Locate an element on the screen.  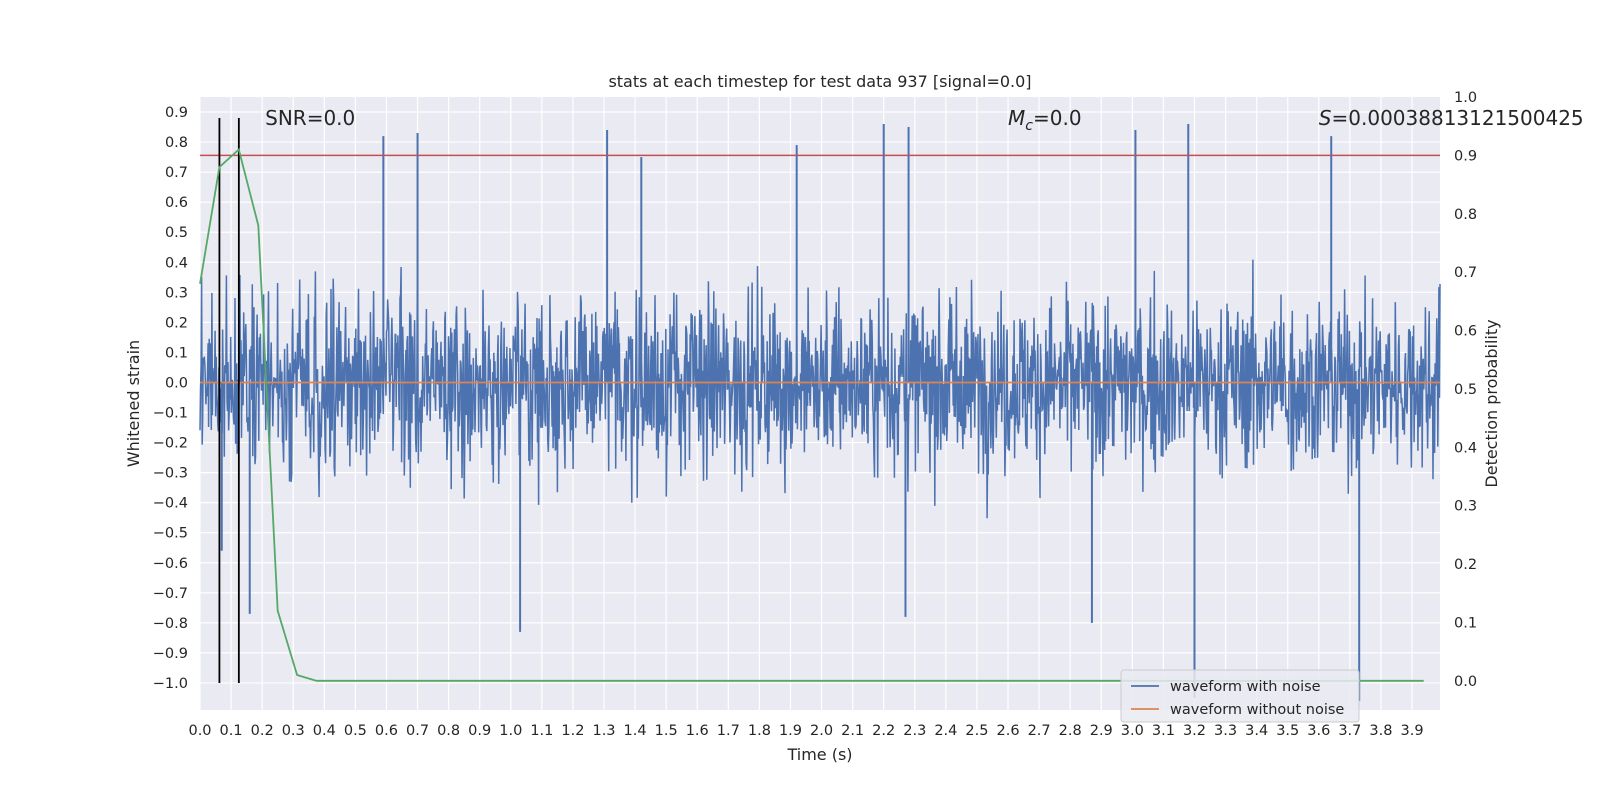
x-tick-label: 3.7 is located at coordinates (1349, 731).